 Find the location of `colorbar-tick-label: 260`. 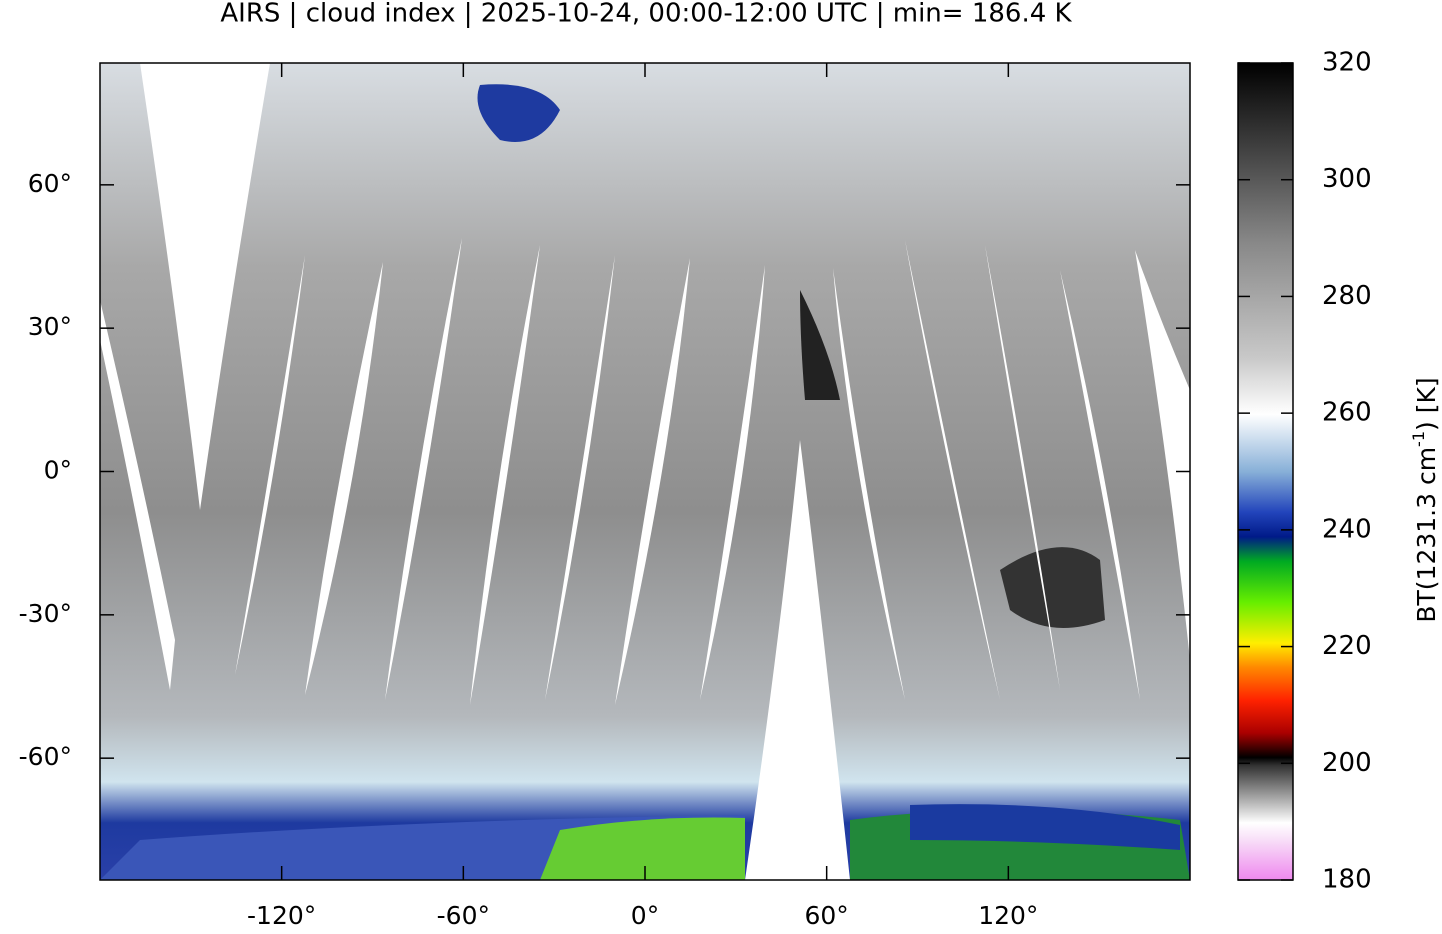

colorbar-tick-label: 260 is located at coordinates (1347, 413).